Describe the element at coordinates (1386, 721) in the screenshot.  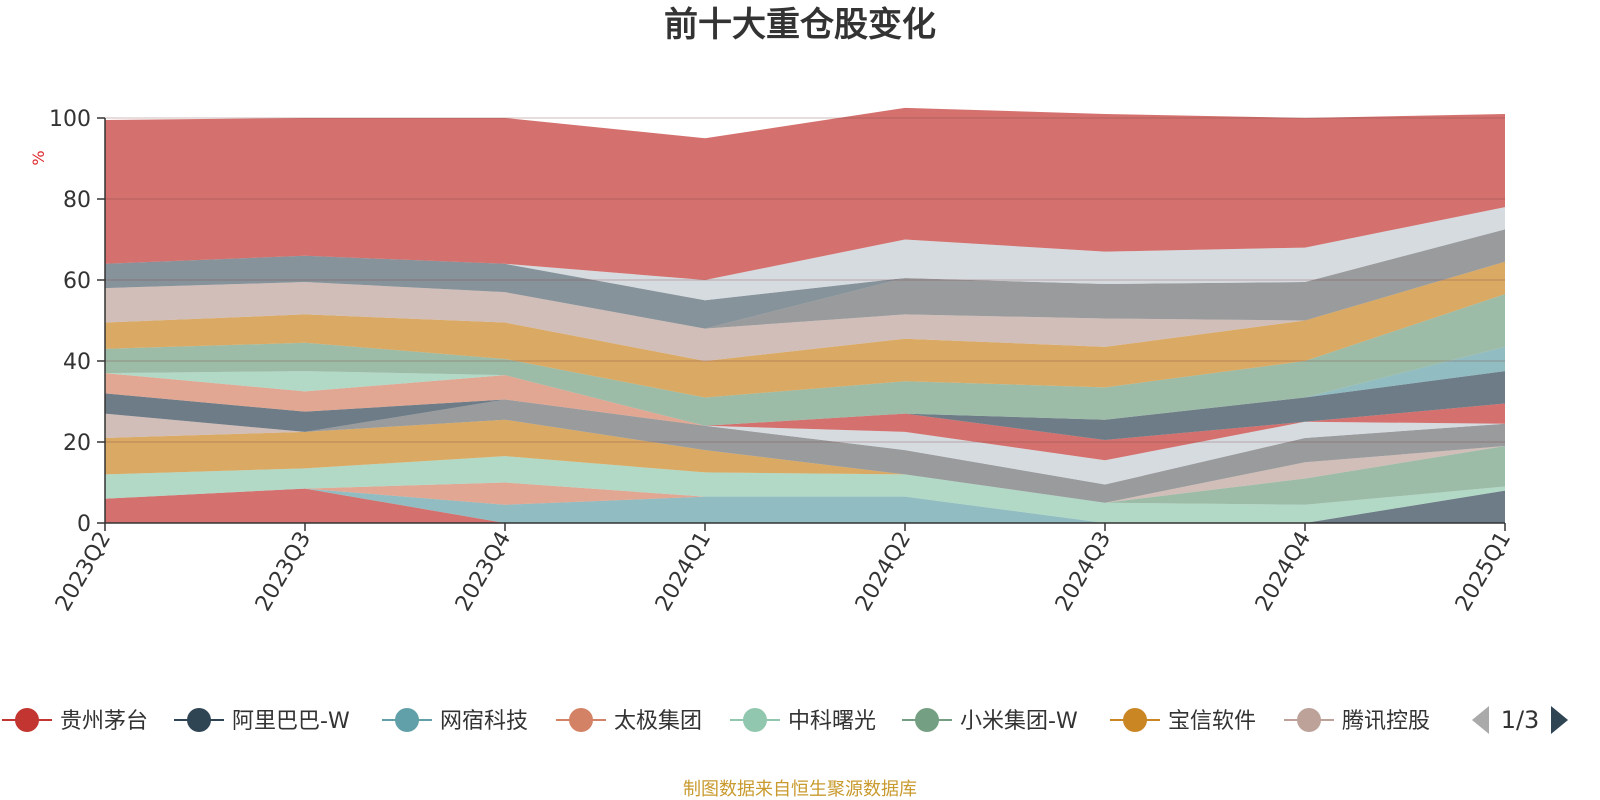
I see `legend-label: 腾讯控股` at that location.